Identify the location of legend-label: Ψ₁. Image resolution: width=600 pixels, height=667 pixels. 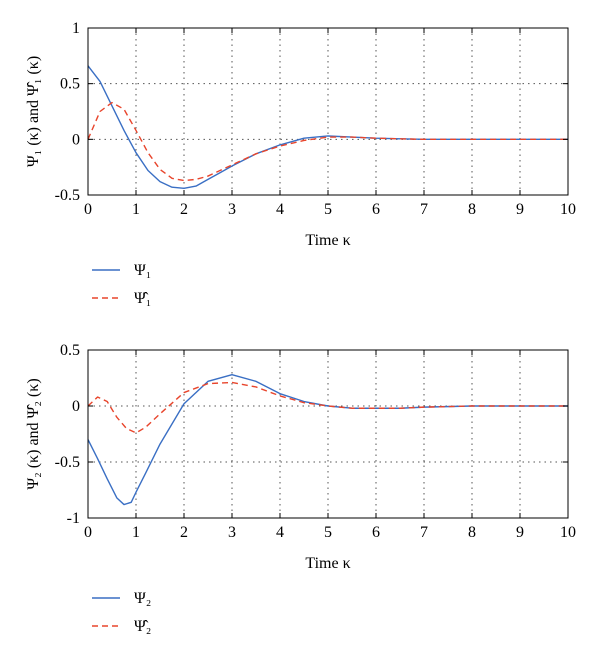
(142, 270).